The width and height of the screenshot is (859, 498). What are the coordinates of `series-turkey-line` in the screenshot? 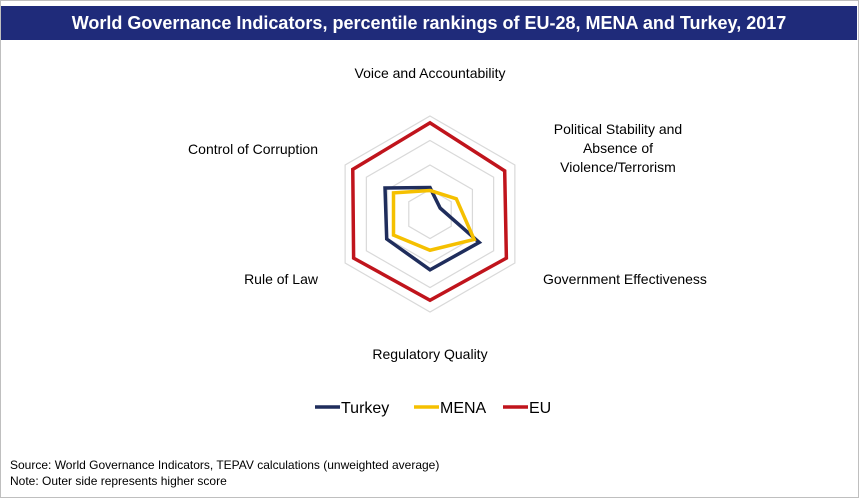 It's located at (433, 228).